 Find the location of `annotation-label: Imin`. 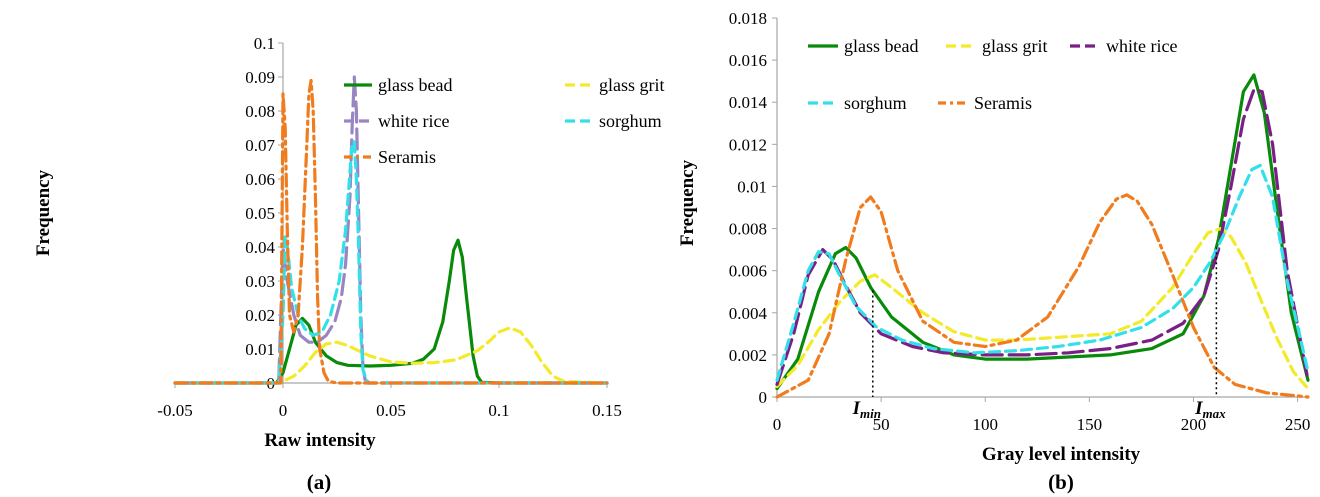

annotation-label: Imin is located at coordinates (866, 409).